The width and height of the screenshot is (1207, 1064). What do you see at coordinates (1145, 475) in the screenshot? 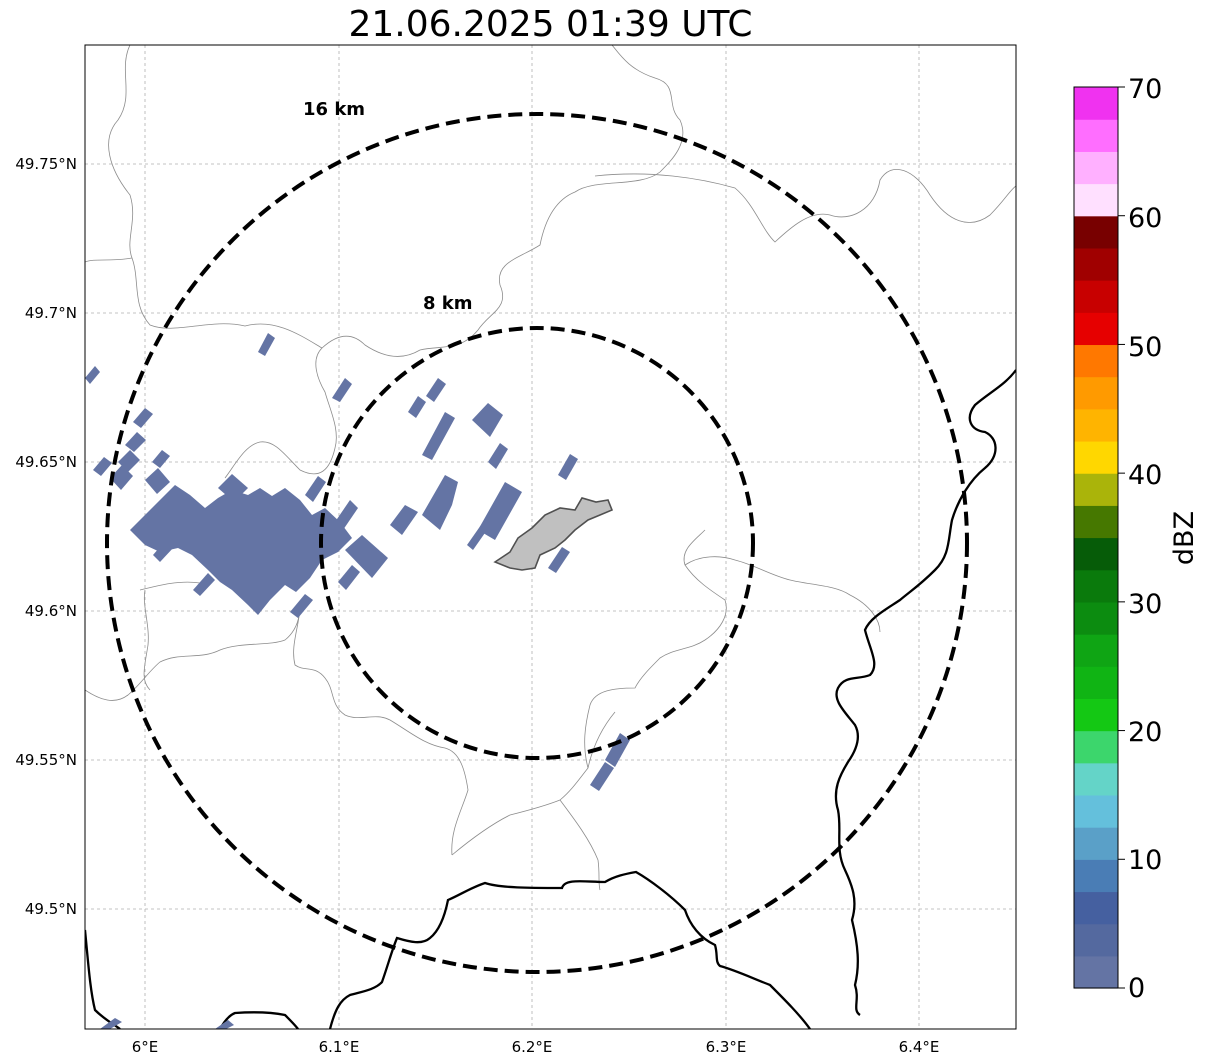
I see `colorbar-tick-label: 40` at bounding box center [1145, 475].